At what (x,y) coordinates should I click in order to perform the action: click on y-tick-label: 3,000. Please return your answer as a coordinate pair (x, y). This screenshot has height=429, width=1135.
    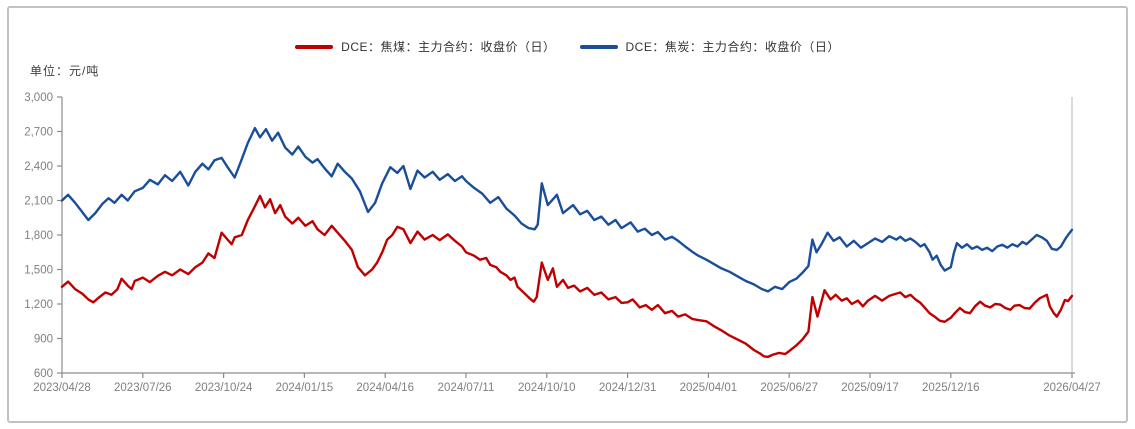
    Looking at the image, I should click on (38, 98).